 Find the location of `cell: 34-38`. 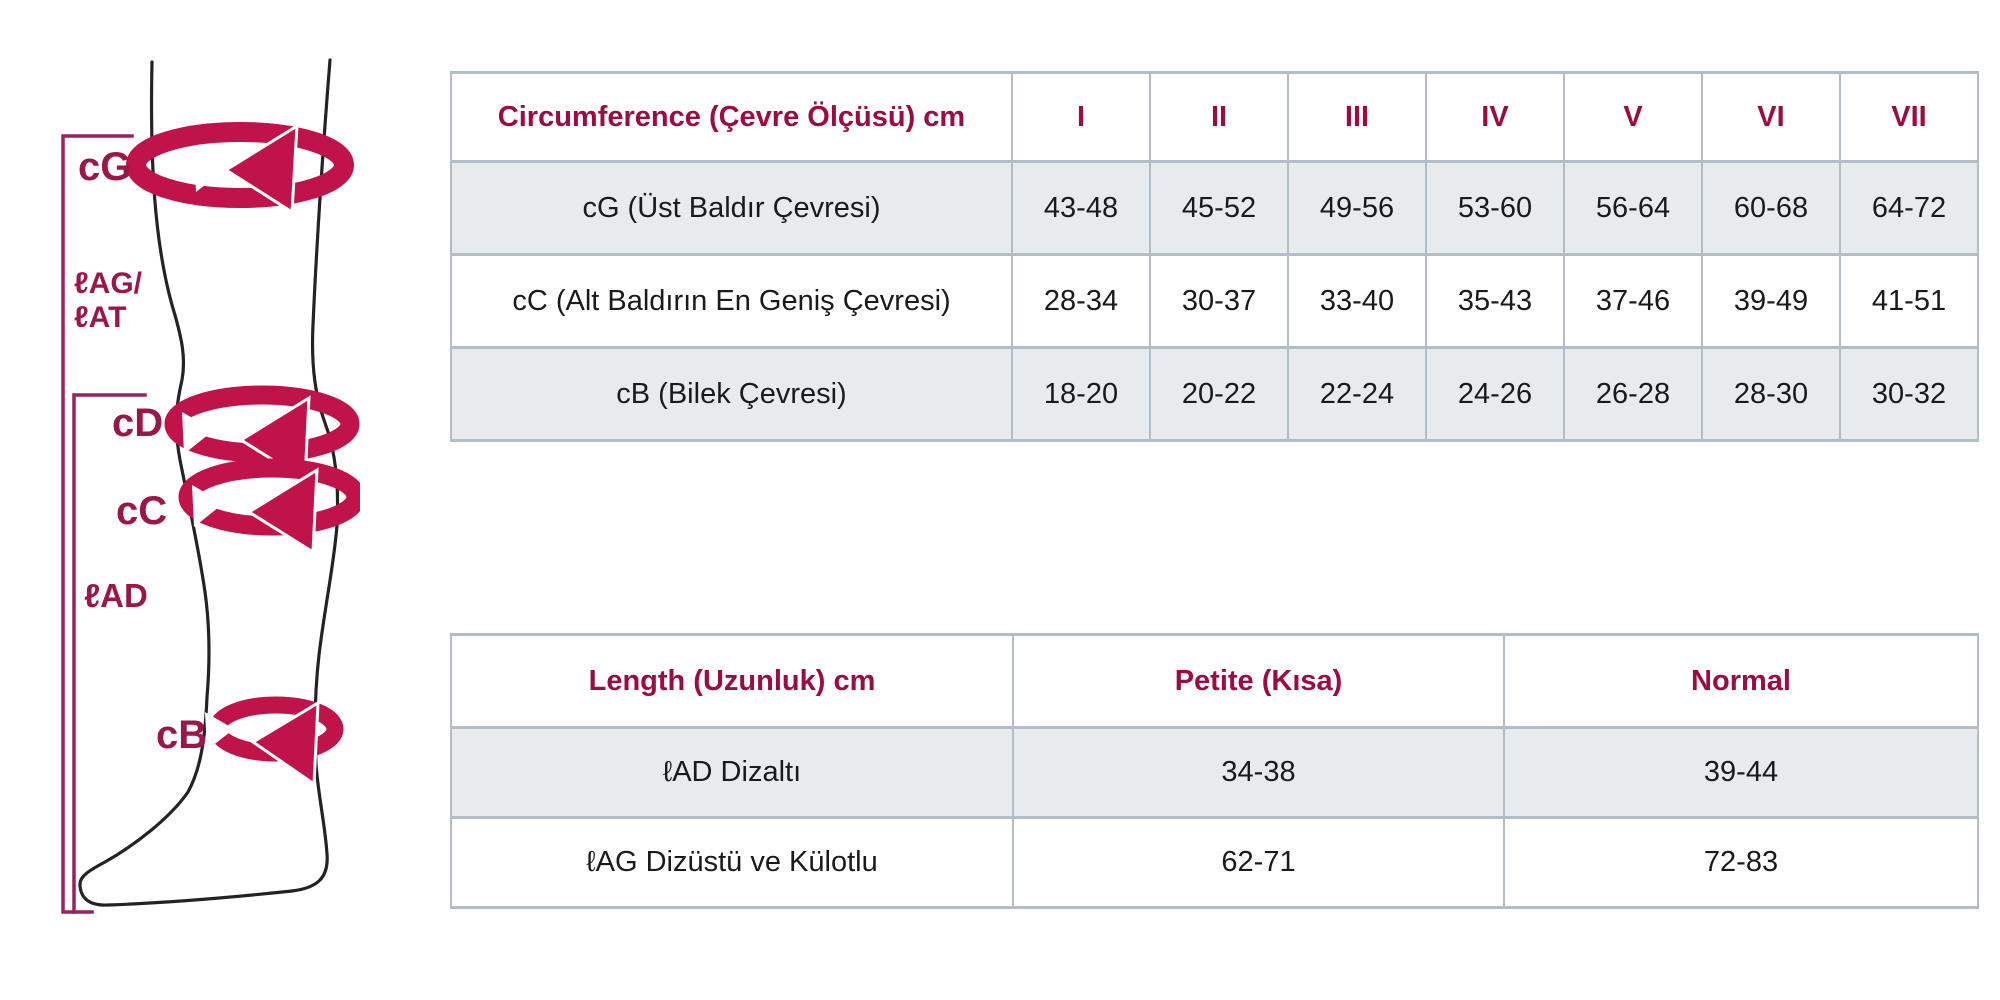

cell: 34-38 is located at coordinates (1258, 772).